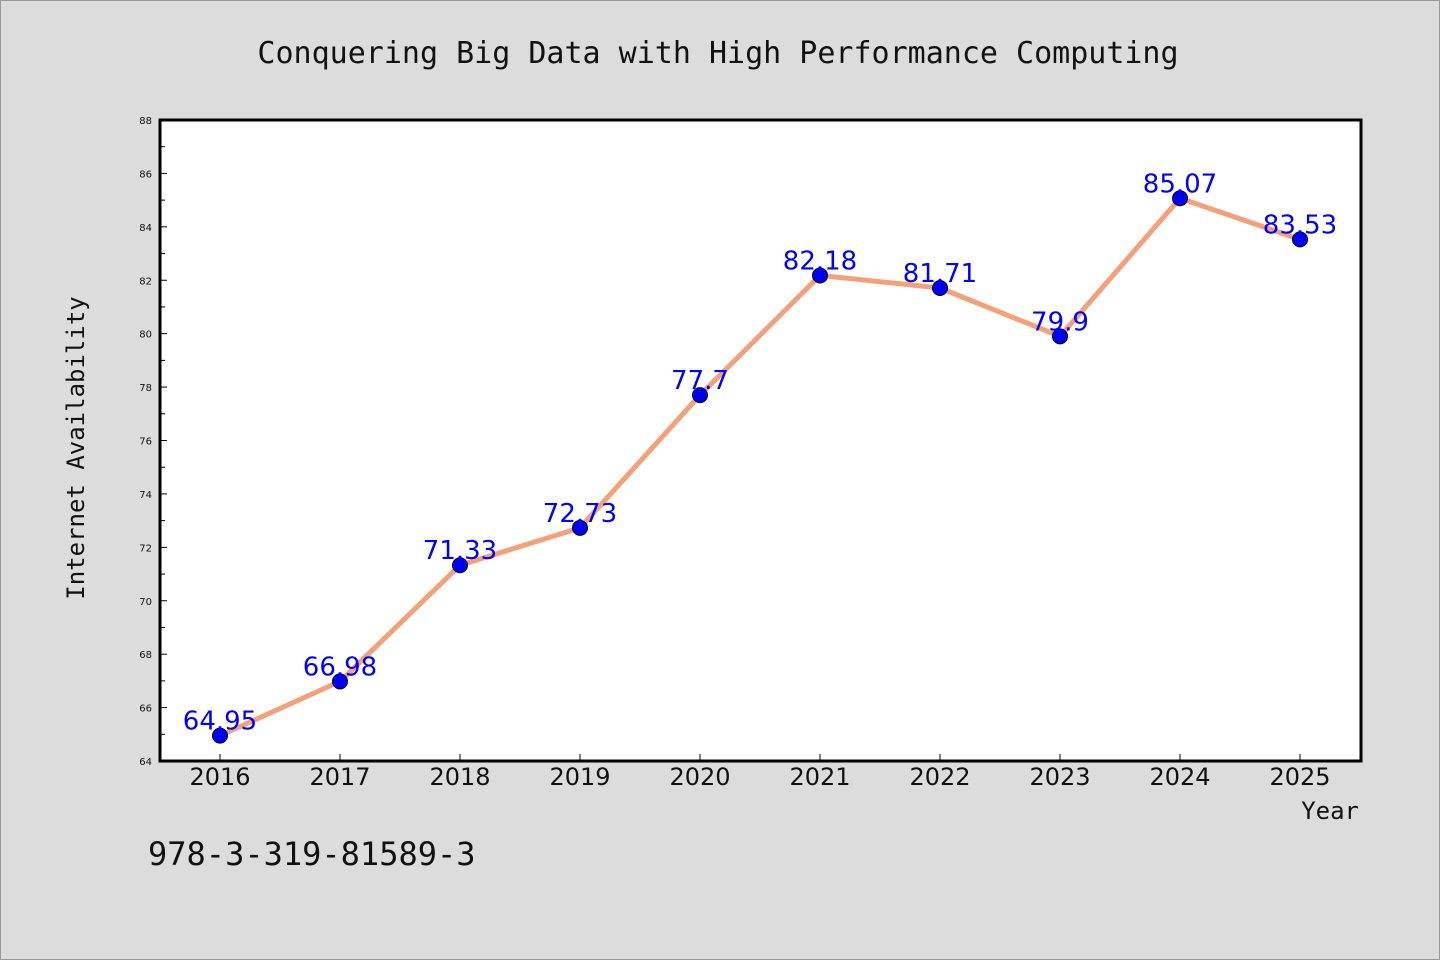 This screenshot has height=960, width=1440. Describe the element at coordinates (819, 777) in the screenshot. I see `x-tick-label: 2021` at that location.